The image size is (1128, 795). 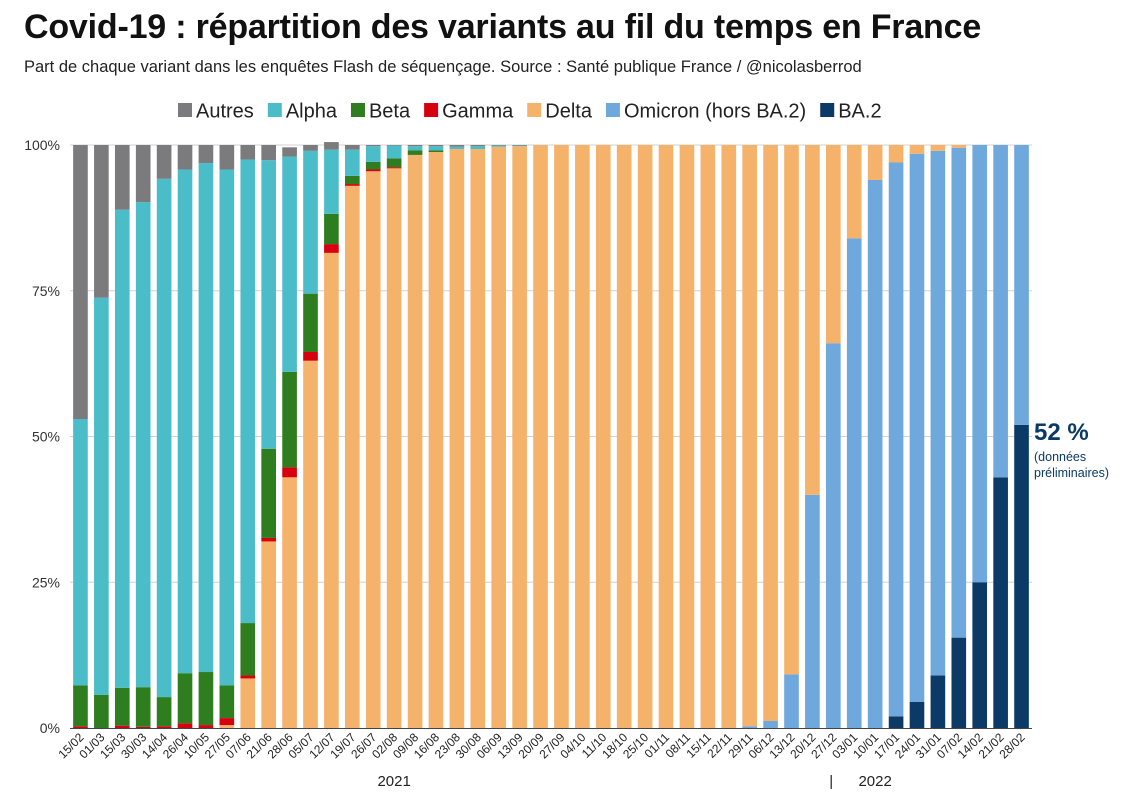 I want to click on y-tick-label-25: 25%, so click(x=46, y=582).